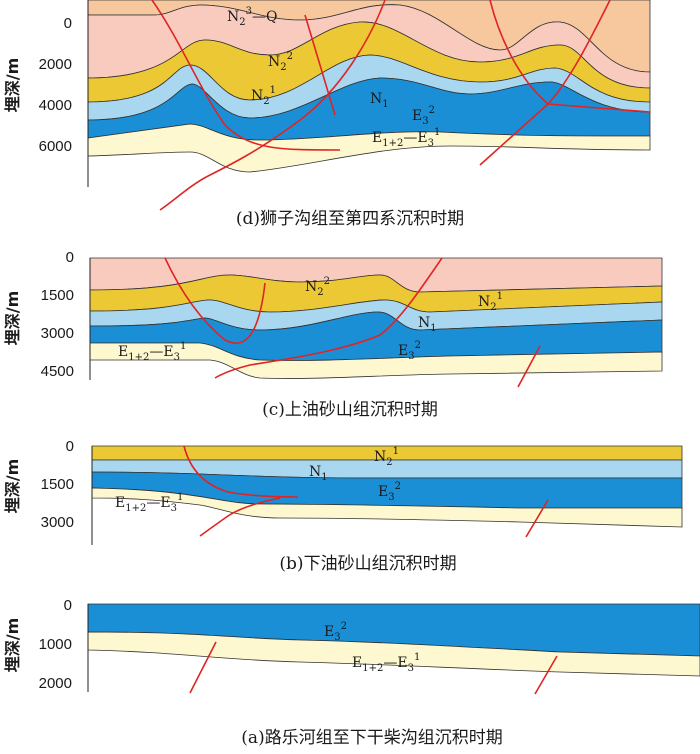 The height and width of the screenshot is (754, 700). What do you see at coordinates (57, 371) in the screenshot?
I see `tick-label: 4500` at bounding box center [57, 371].